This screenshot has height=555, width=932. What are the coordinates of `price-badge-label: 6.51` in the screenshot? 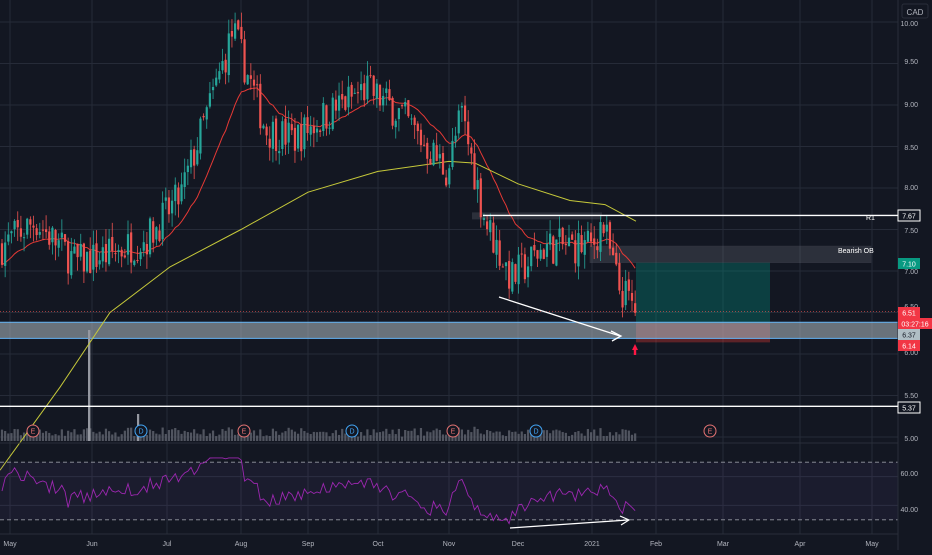 It's located at (909, 314).